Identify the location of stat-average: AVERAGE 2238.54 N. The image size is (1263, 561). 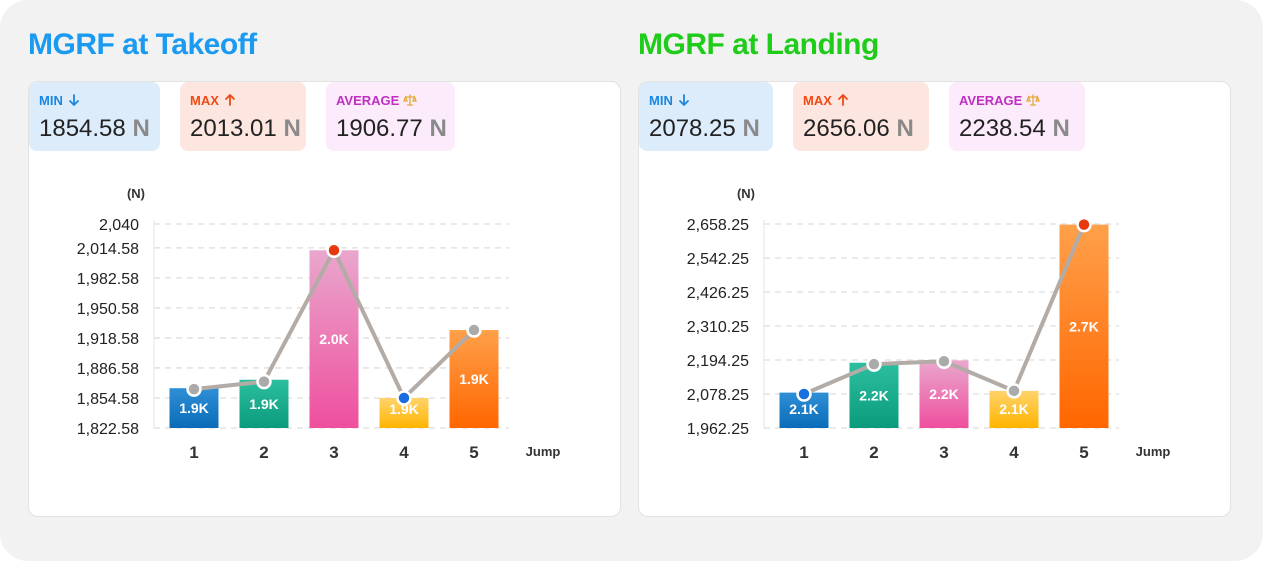
(1017, 116).